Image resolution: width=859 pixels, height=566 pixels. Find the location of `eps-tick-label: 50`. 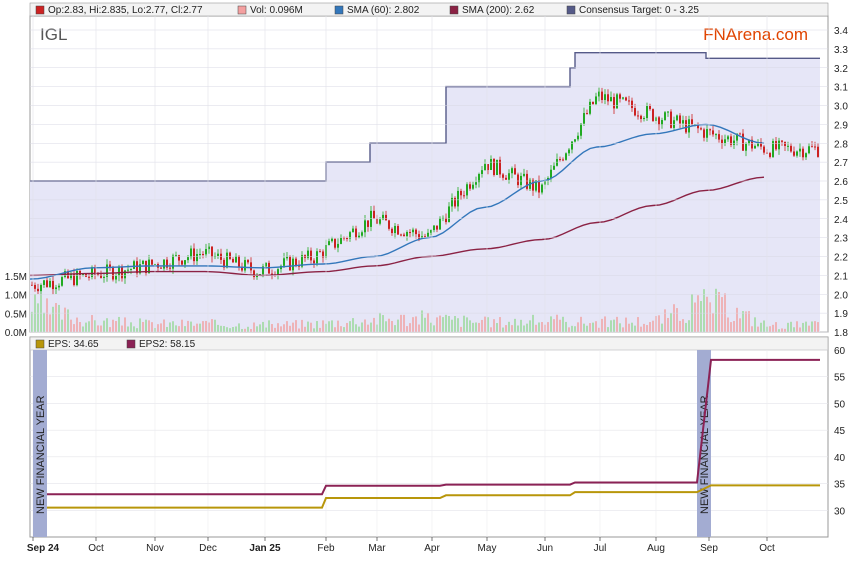

eps-tick-label: 50 is located at coordinates (840, 404).